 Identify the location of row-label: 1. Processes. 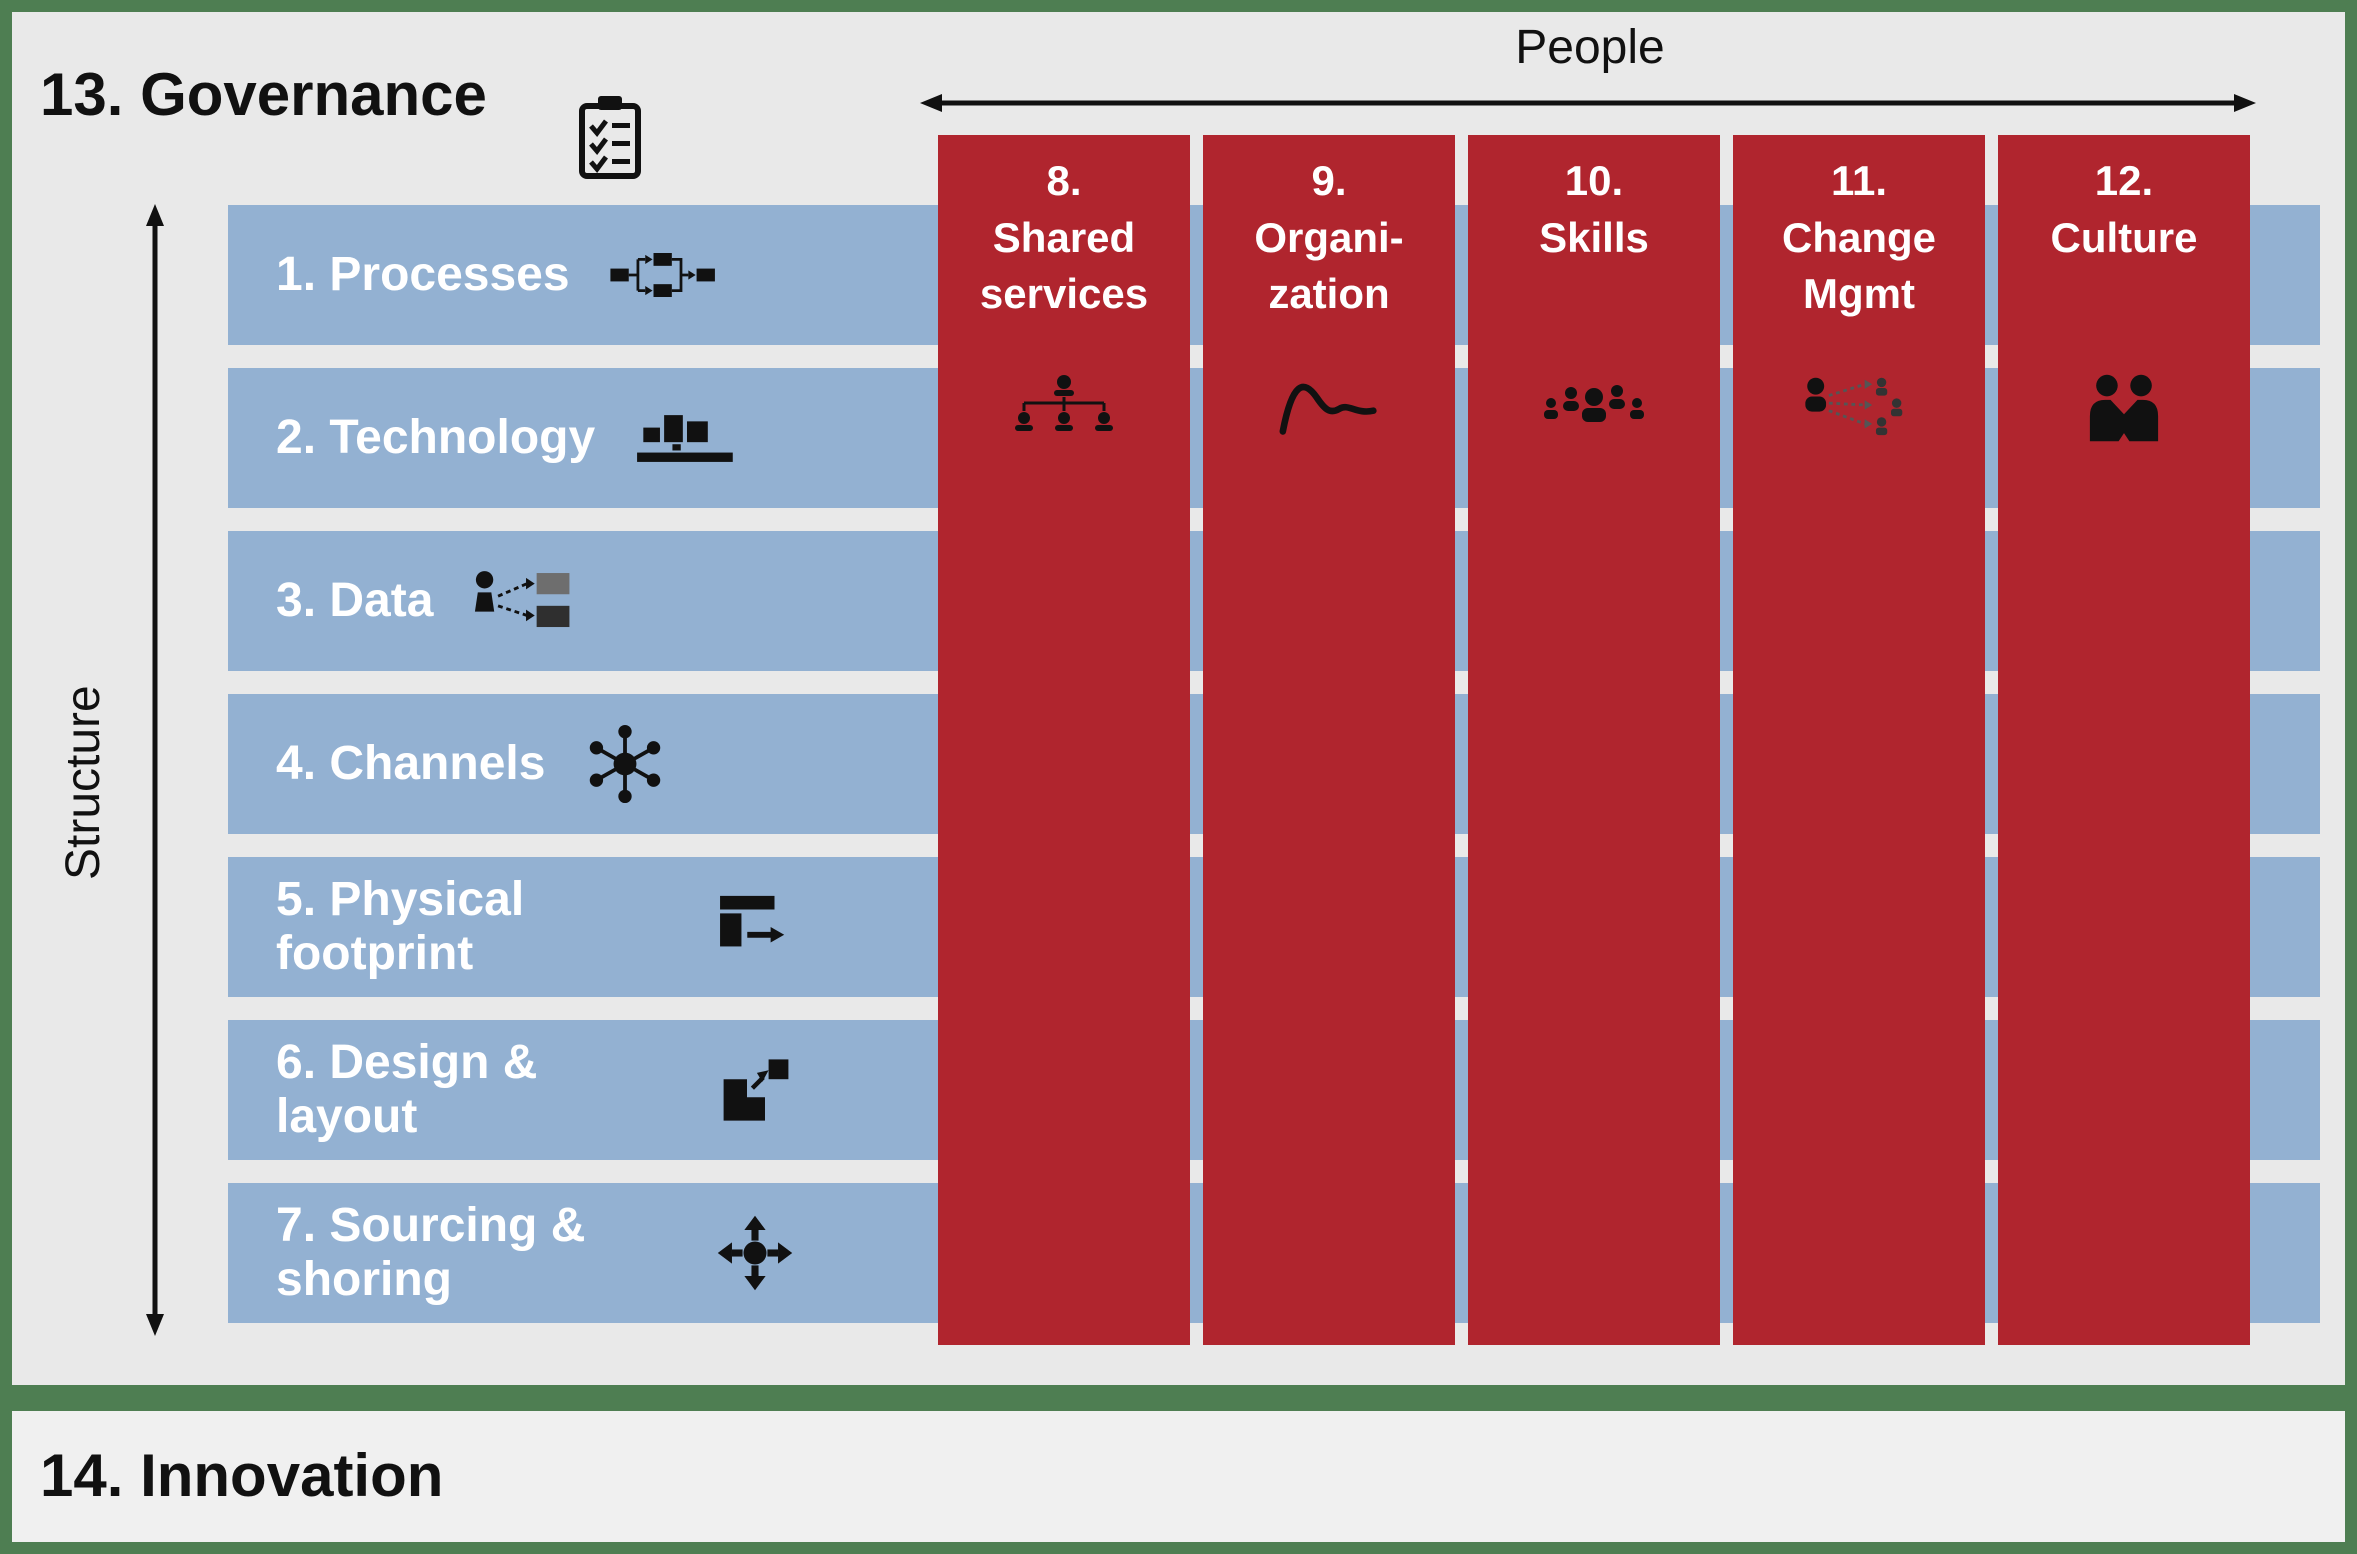
(423, 275).